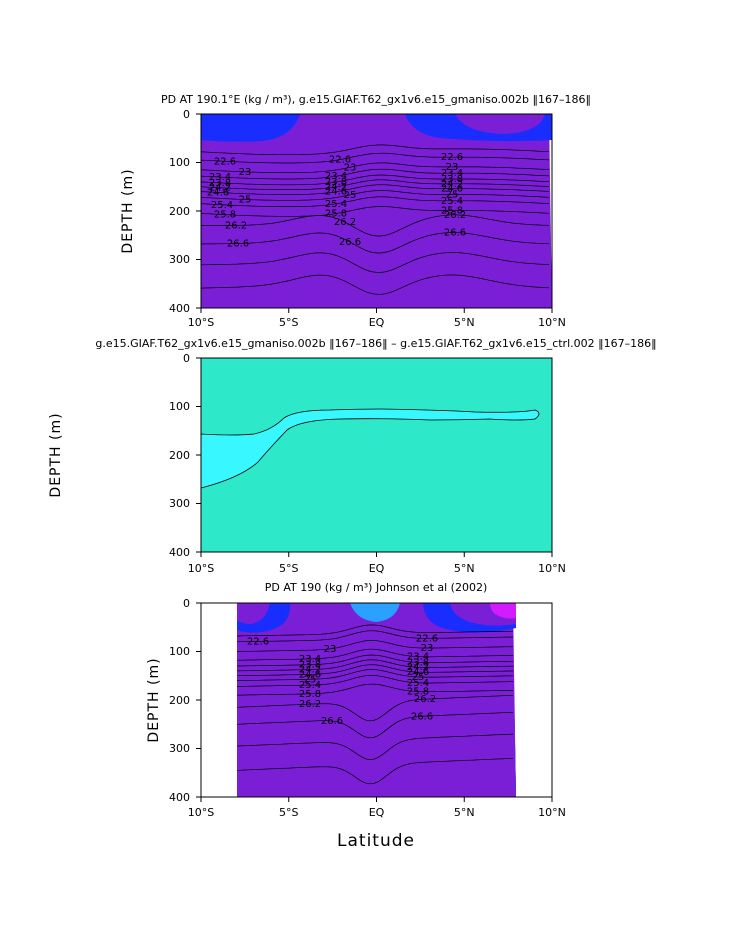 The height and width of the screenshot is (945, 733). Describe the element at coordinates (179, 259) in the screenshot. I see `panel-1-ytick-label: 300` at that location.